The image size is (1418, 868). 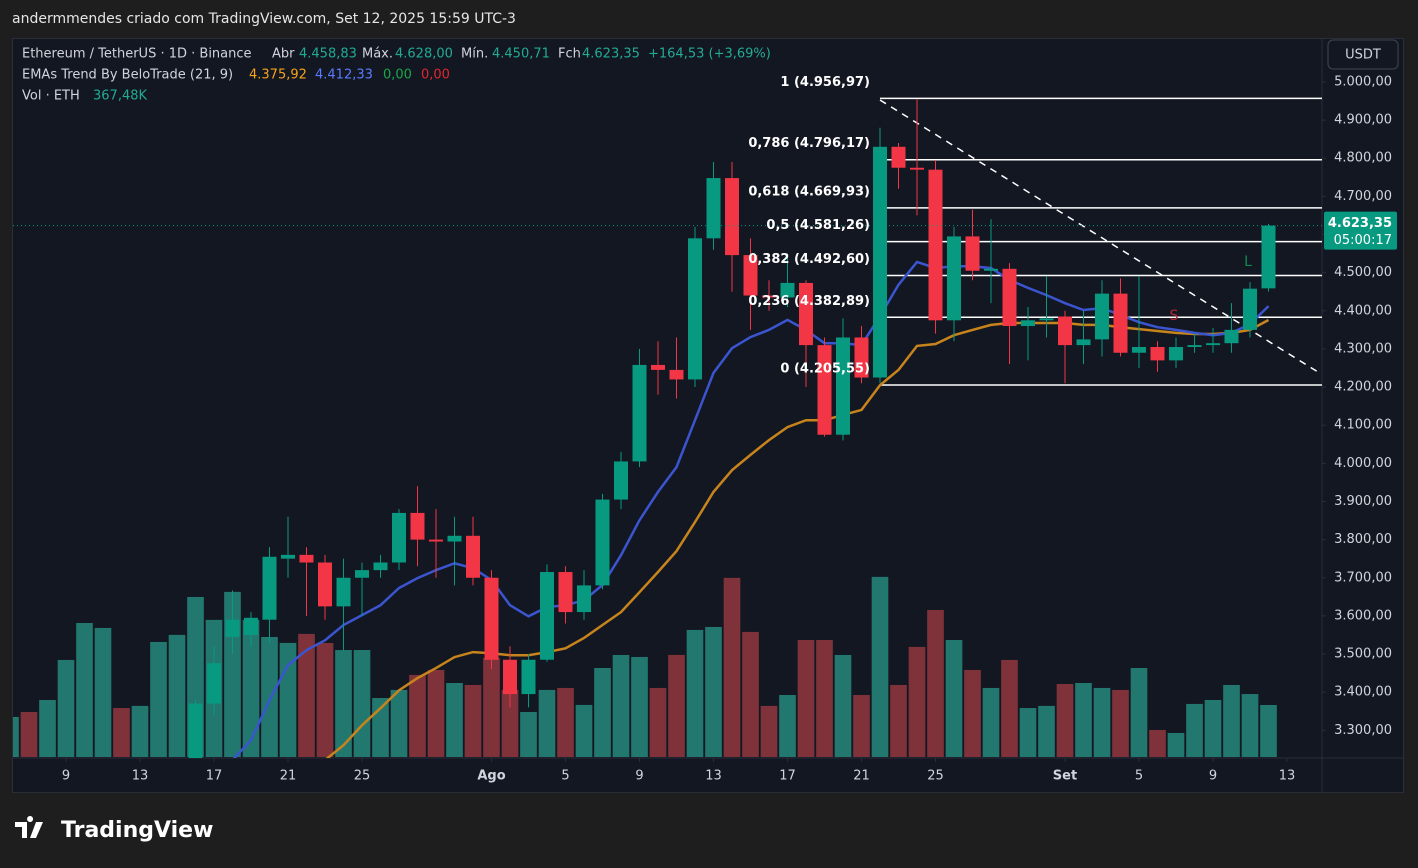 What do you see at coordinates (397, 75) in the screenshot?
I see `legend-signal-up: 0,00` at bounding box center [397, 75].